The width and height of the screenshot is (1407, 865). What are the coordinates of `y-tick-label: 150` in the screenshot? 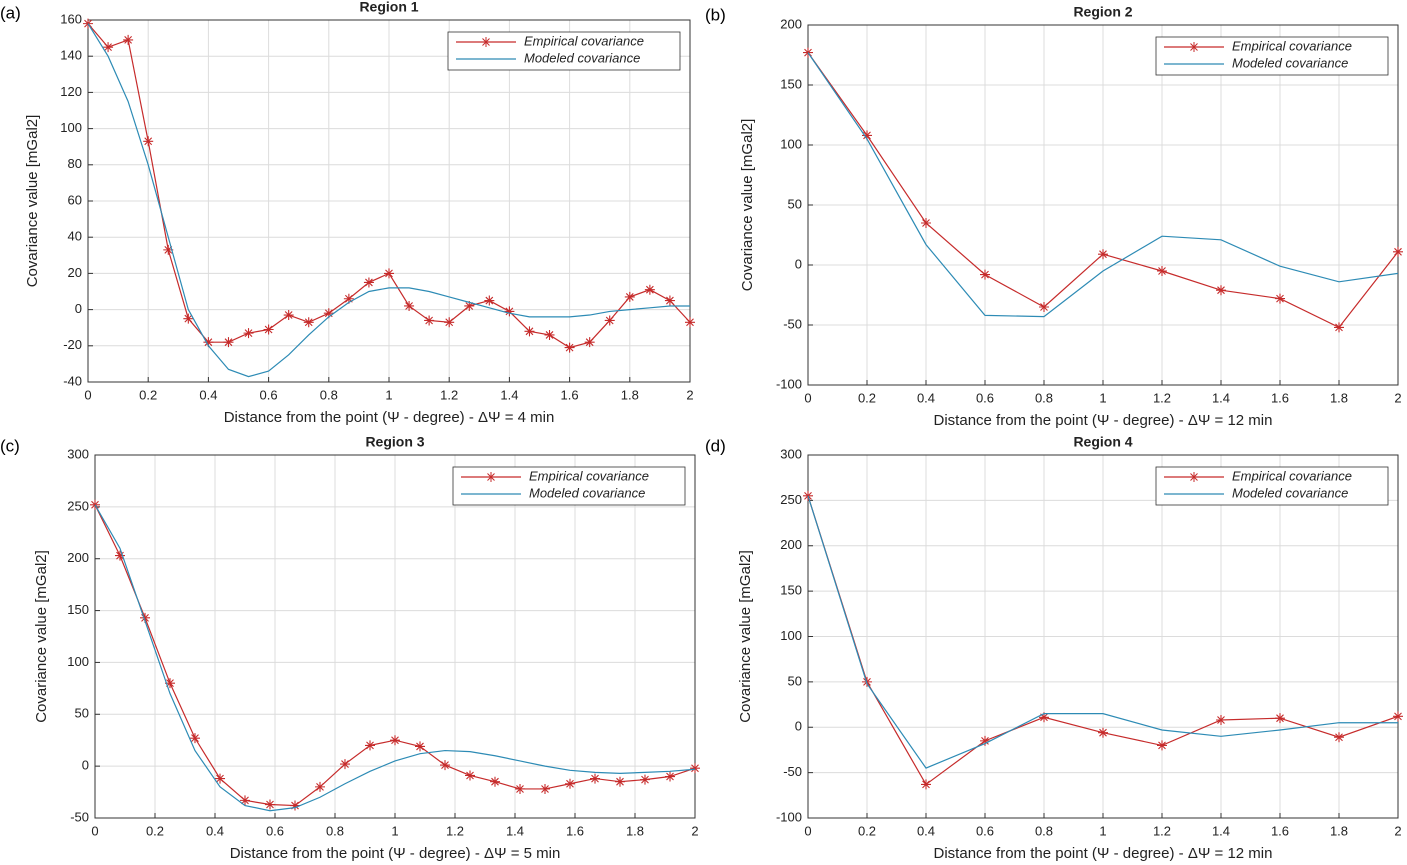 It's located at (791, 590).